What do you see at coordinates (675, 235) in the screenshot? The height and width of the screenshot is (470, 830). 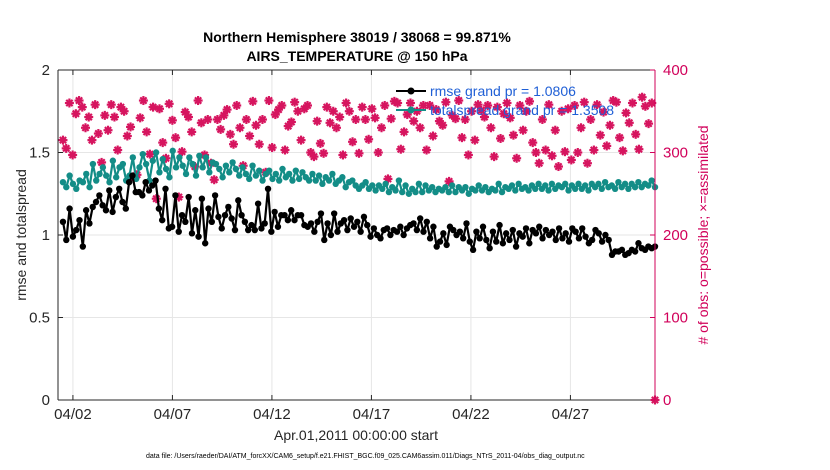 I see `y-tick-label-right: 200` at bounding box center [675, 235].